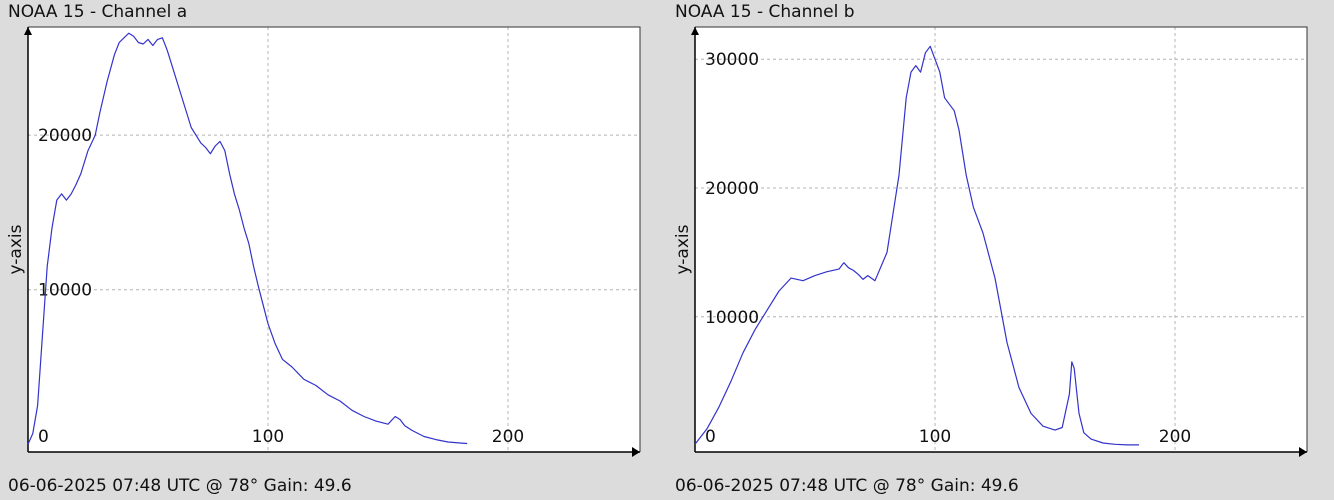  What do you see at coordinates (98, 12) in the screenshot?
I see `chart-title: NOAA 15 - Channel a` at bounding box center [98, 12].